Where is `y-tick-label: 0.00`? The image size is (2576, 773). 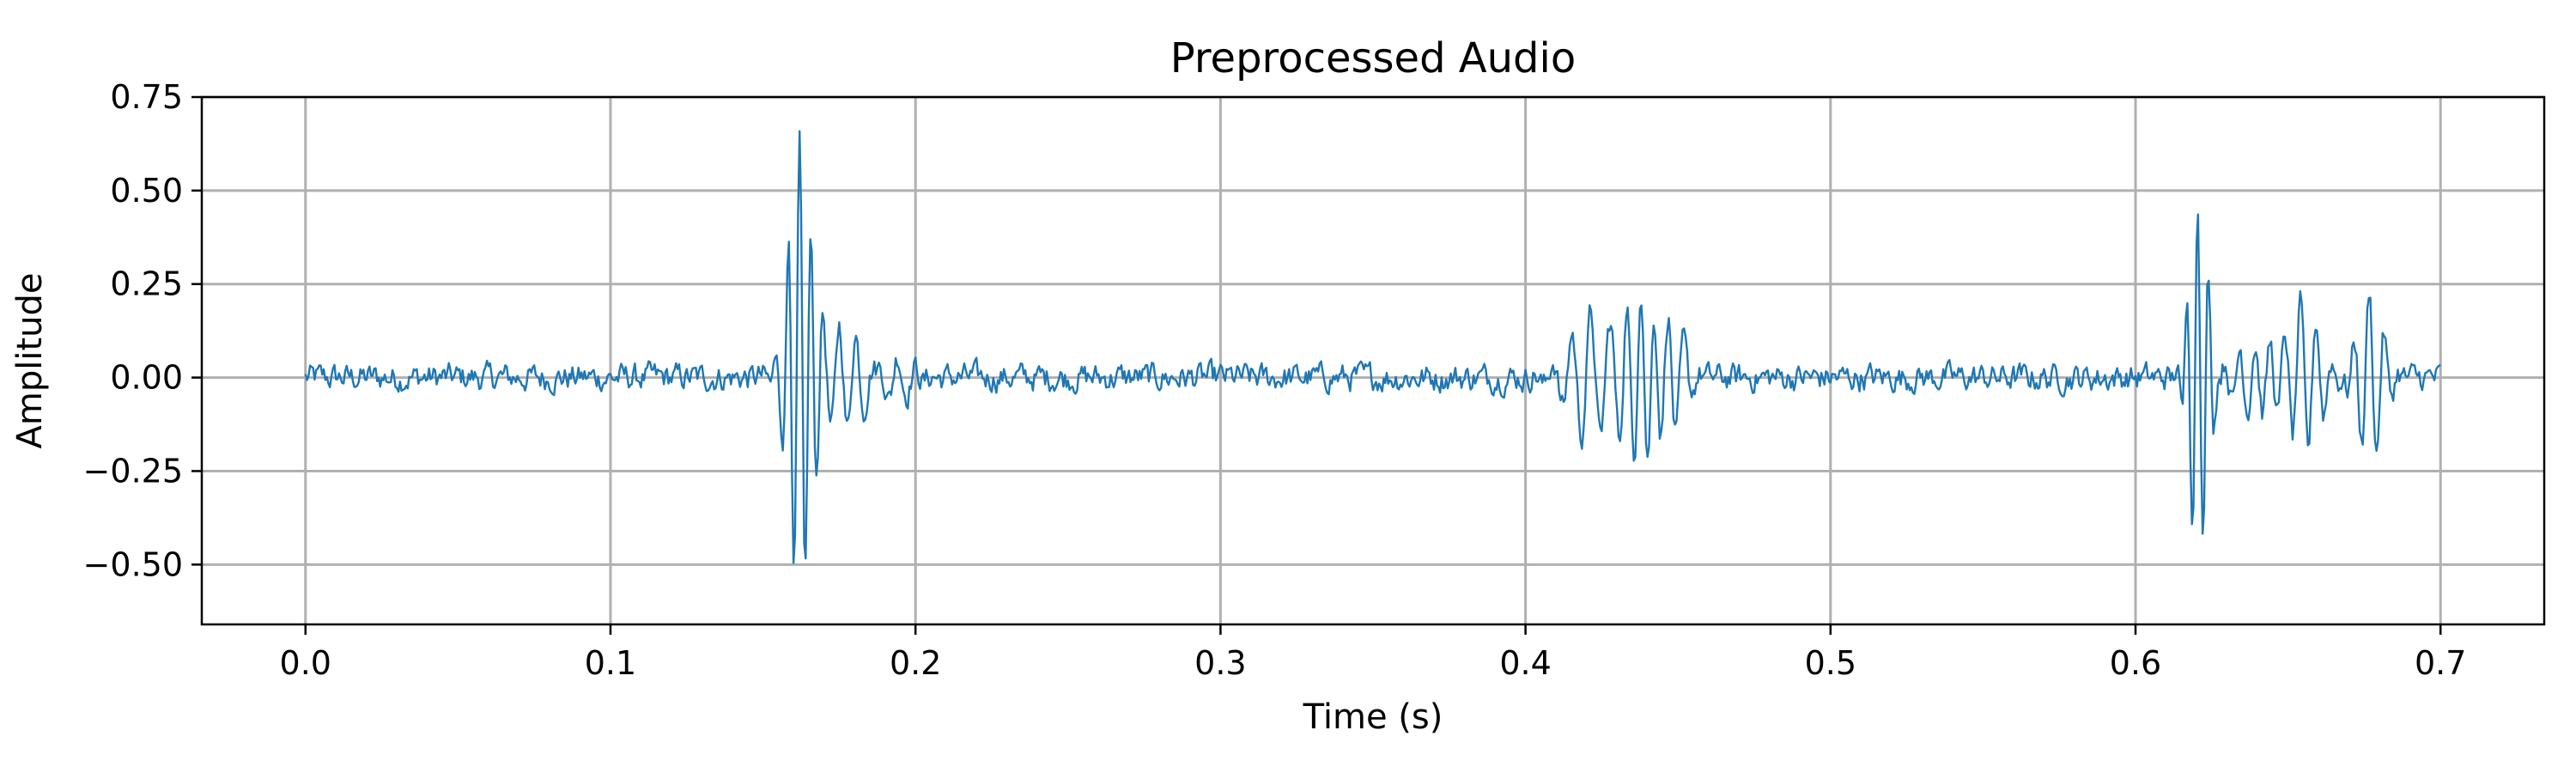
y-tick-label: 0.00 is located at coordinates (146, 378).